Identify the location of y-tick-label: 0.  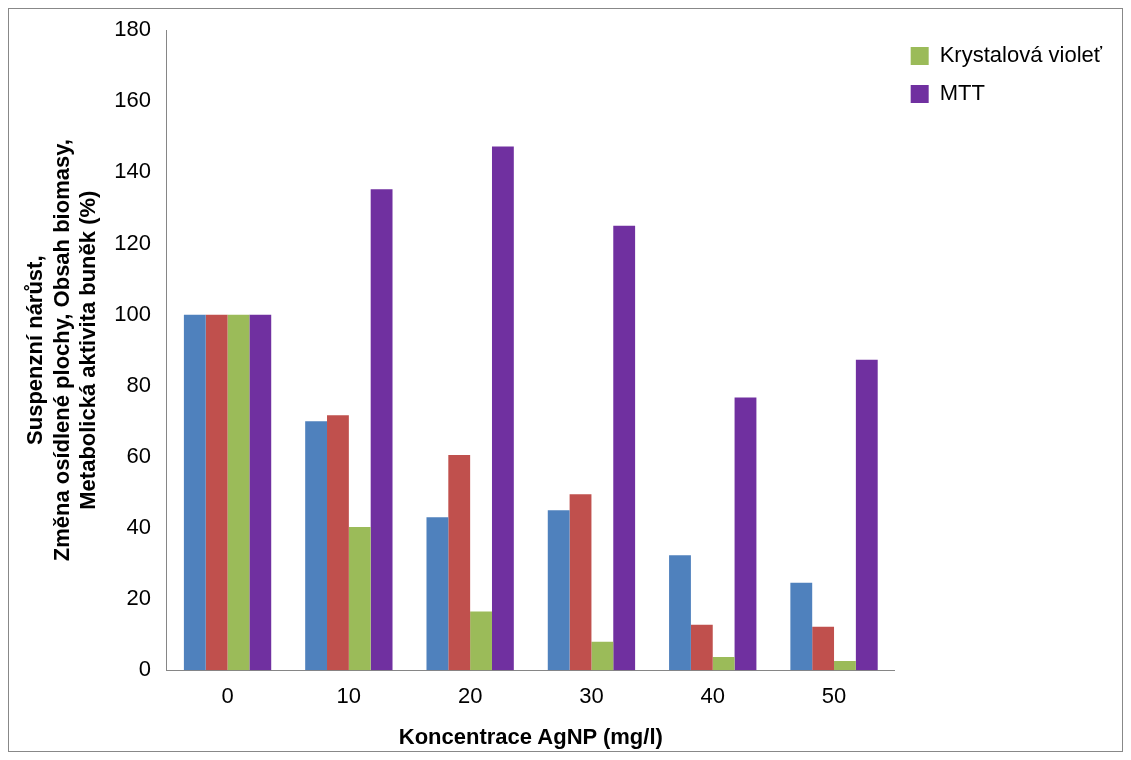
(144, 669).